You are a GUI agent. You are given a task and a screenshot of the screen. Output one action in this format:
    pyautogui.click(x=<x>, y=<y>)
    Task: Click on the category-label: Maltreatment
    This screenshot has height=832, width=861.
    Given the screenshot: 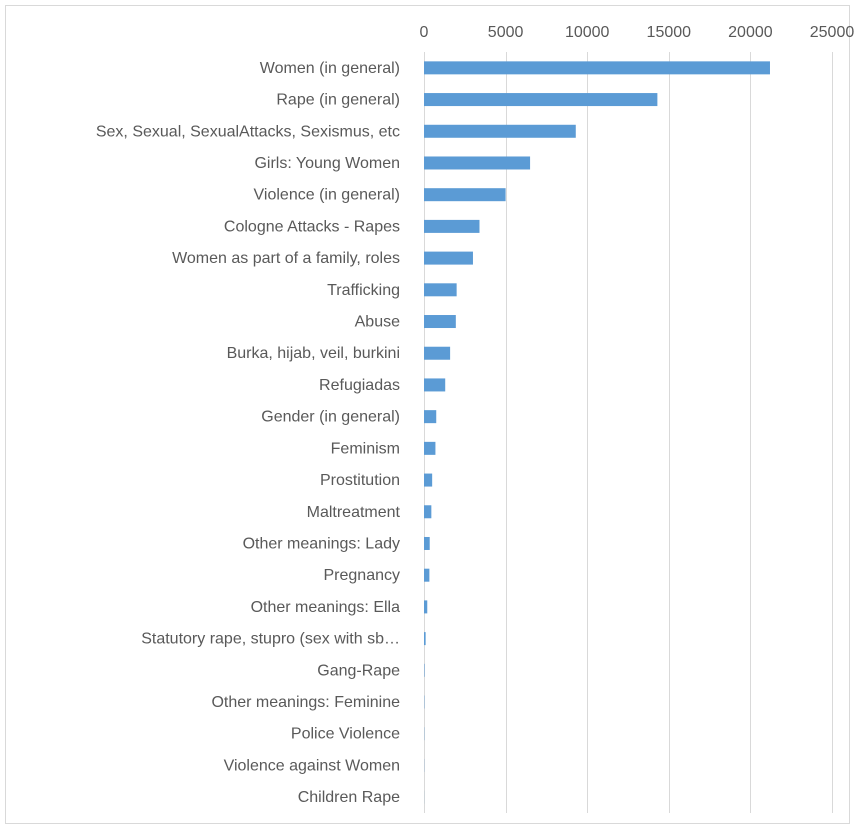 What is the action you would take?
    pyautogui.click(x=354, y=512)
    